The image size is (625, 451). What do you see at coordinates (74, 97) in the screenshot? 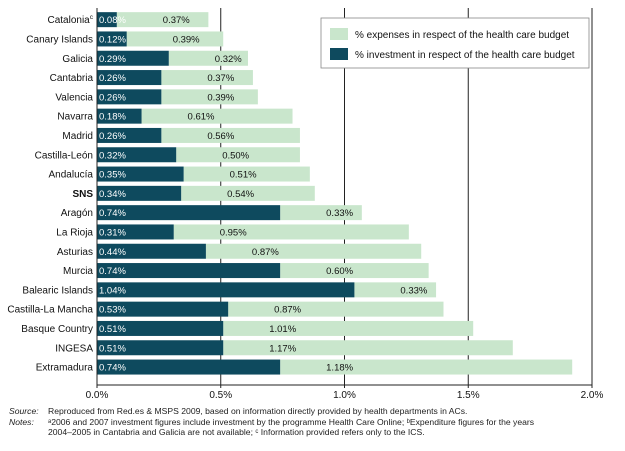
I see `category-label: Valencia` at bounding box center [74, 97].